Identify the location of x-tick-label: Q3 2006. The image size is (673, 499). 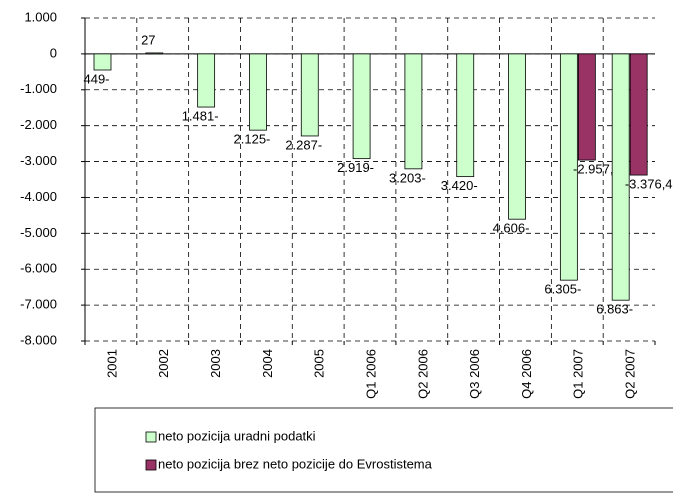
(474, 374).